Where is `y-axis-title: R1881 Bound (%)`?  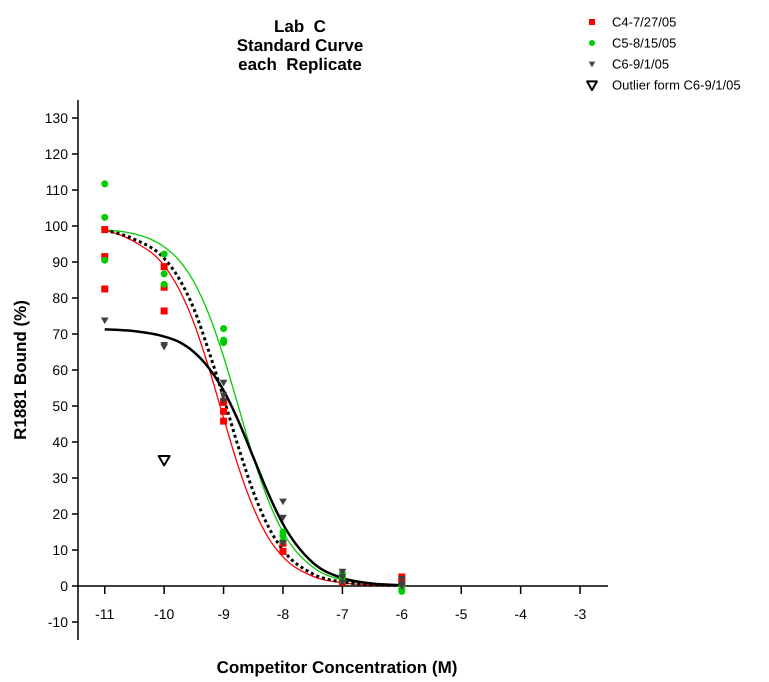 y-axis-title: R1881 Bound (%) is located at coordinates (20, 370).